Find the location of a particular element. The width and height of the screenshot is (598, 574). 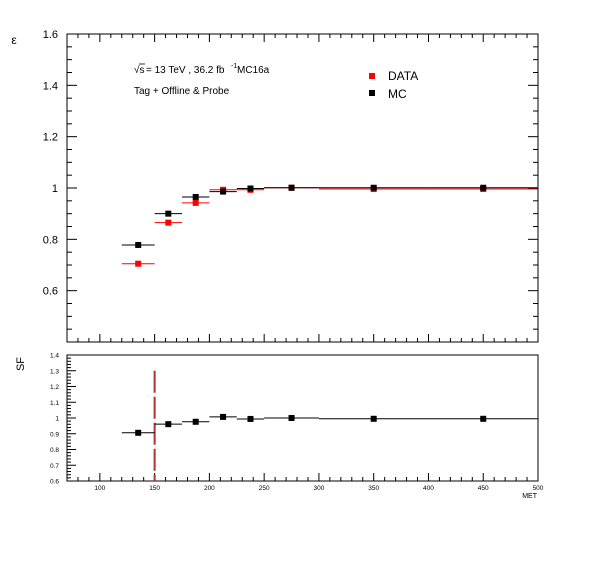

bottom-y-tick-label: 1.2 is located at coordinates (54, 387).